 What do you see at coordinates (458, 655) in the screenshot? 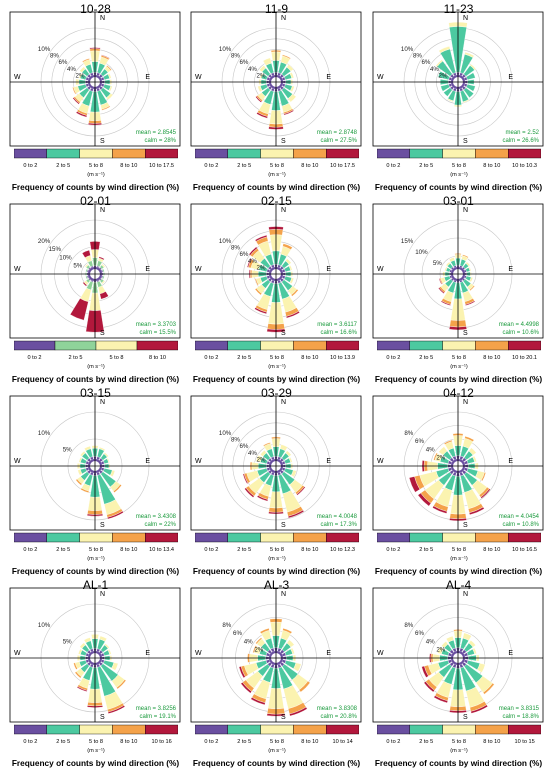
I see `wind-rose: N E S W 2%4%6%8% mean = 3.8315 calm = 18.8%` at bounding box center [458, 655].